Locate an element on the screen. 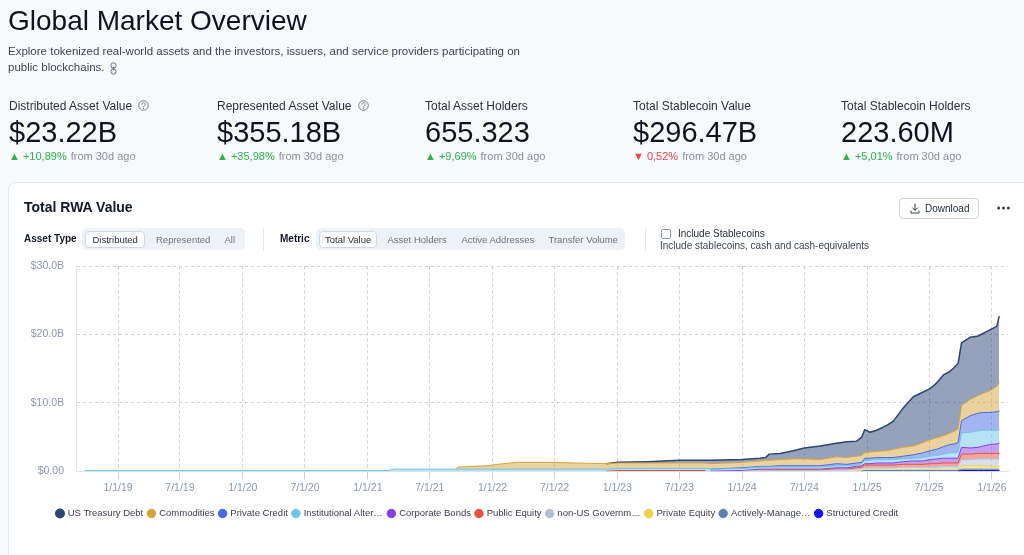 This screenshot has width=1024, height=555. category-label: Represented Asset Value is located at coordinates (284, 106).